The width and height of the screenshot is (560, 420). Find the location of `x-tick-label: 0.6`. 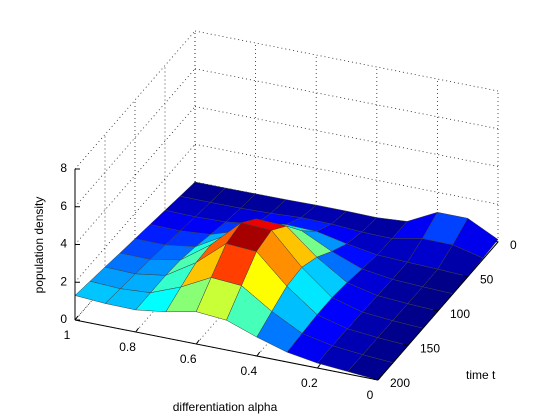

x-tick-label: 0.6 is located at coordinates (188, 359).